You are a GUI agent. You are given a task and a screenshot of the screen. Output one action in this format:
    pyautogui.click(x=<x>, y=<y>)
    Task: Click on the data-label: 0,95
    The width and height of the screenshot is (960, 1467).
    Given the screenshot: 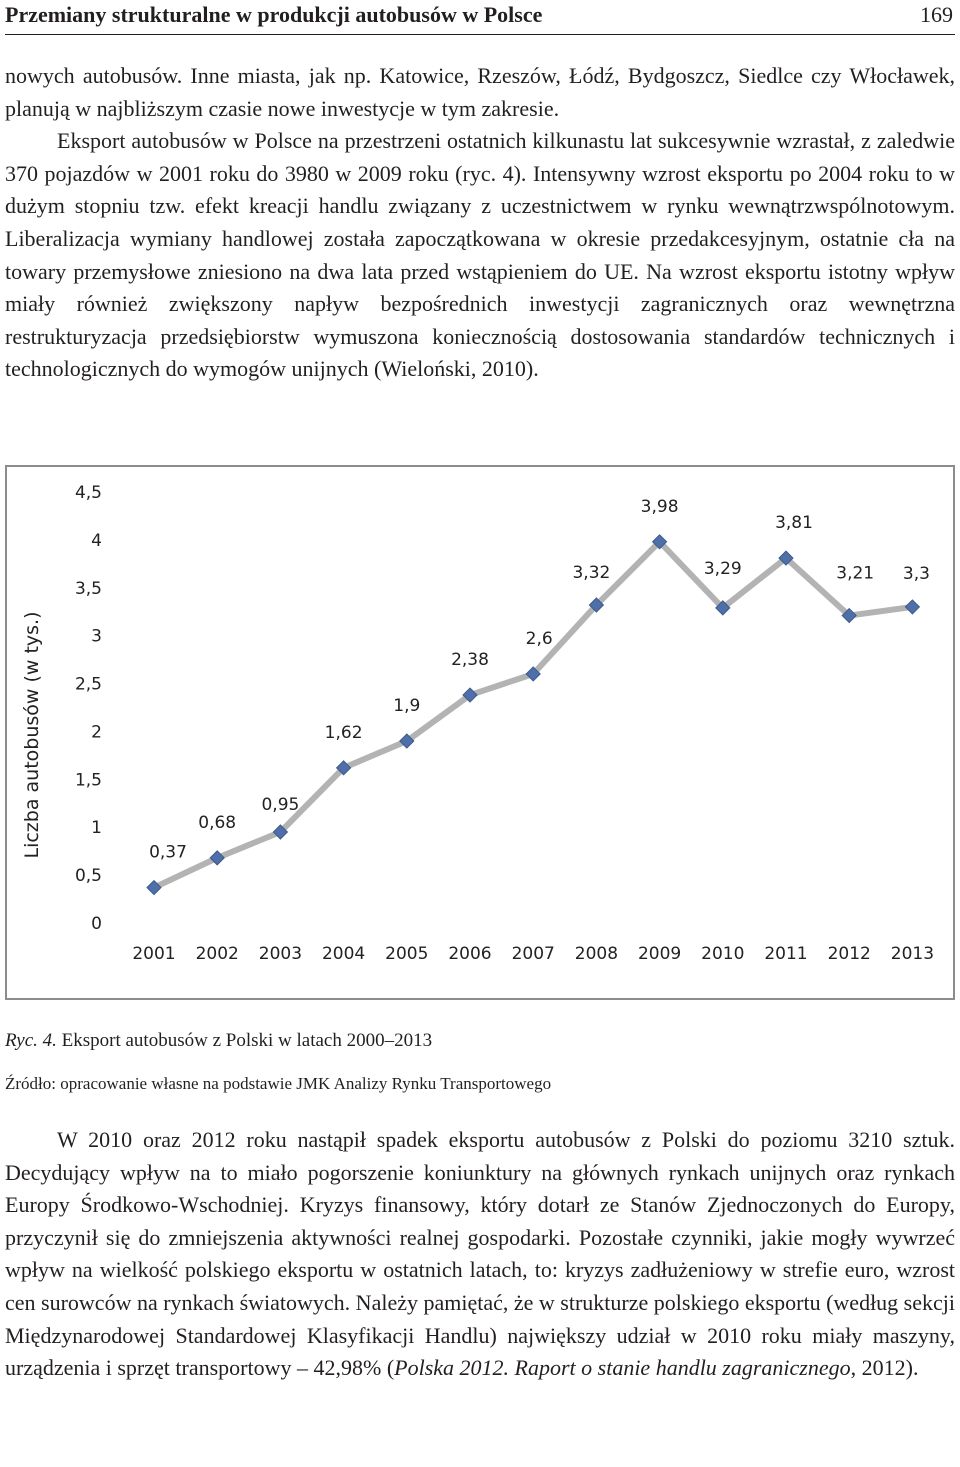 What is the action you would take?
    pyautogui.click(x=280, y=805)
    